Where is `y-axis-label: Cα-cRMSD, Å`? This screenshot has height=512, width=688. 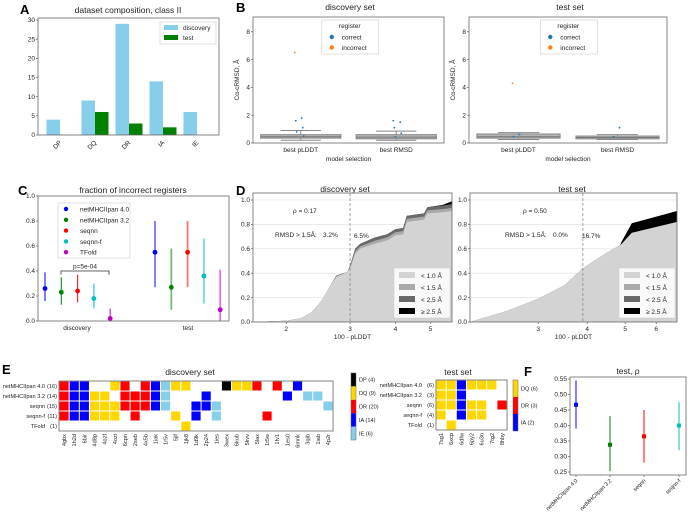
y-axis-label: Cα-cRMSD, Å is located at coordinates (236, 80).